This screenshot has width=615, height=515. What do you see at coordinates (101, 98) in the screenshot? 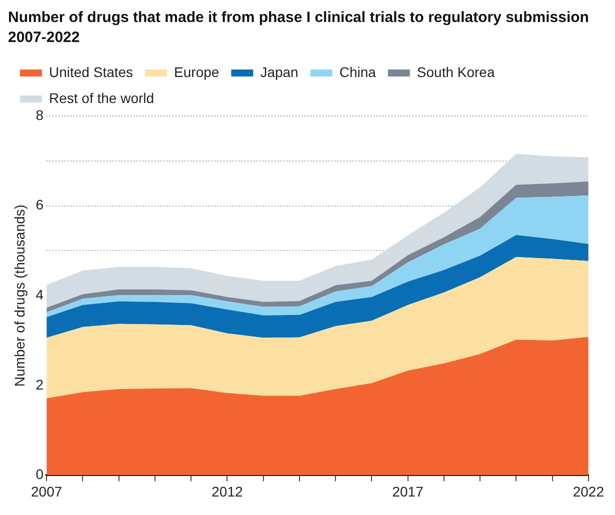
I see `legend-label: Rest of the world` at bounding box center [101, 98].